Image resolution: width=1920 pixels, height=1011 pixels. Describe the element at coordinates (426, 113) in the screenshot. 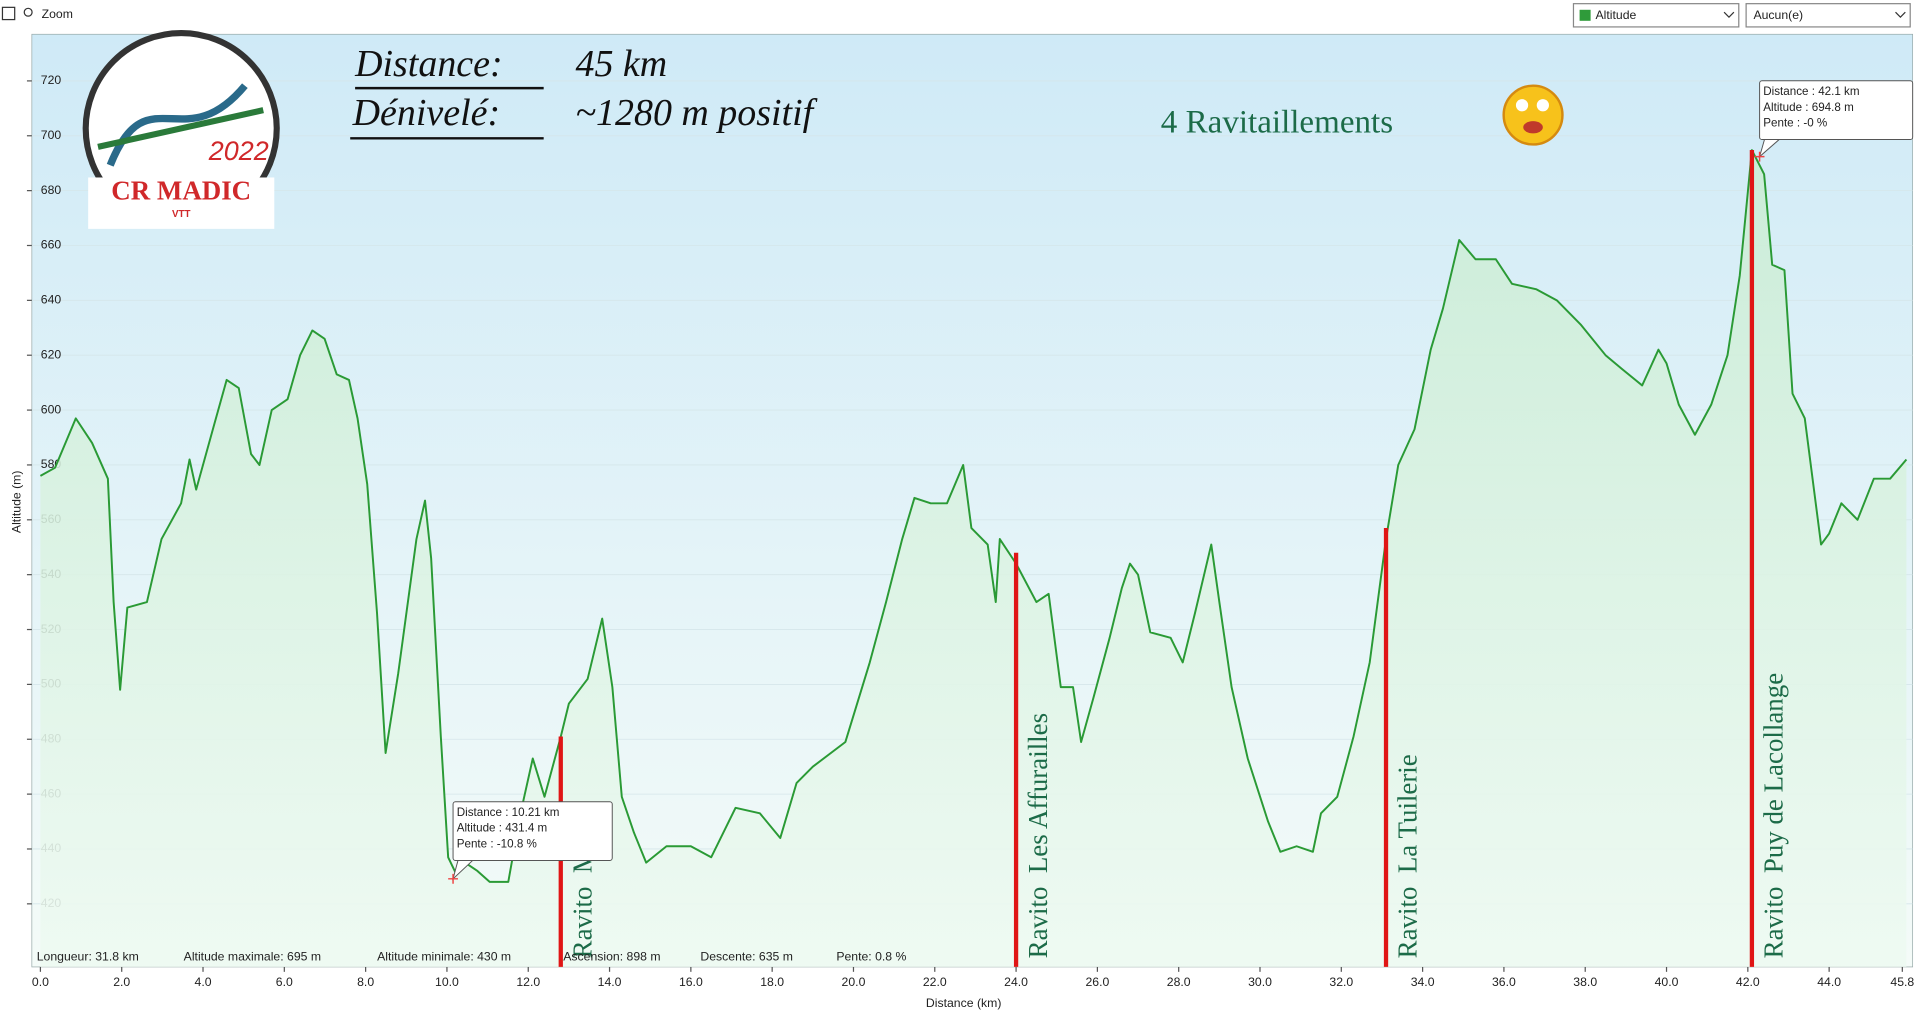

I see `elevation-label: Dénivelé:` at that location.